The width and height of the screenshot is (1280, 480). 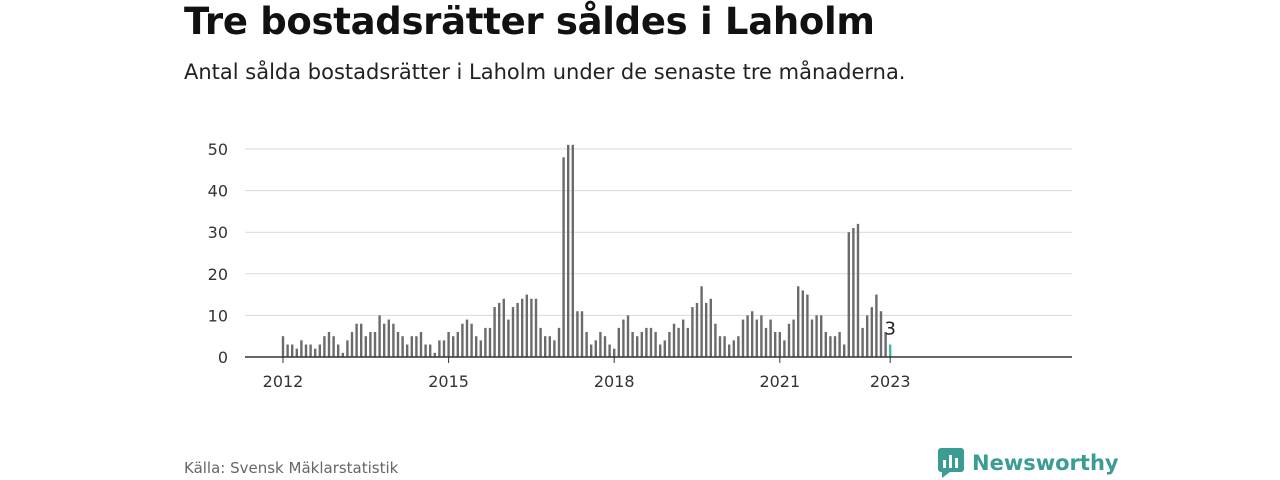 I want to click on y-tick-label: 30, so click(x=218, y=232).